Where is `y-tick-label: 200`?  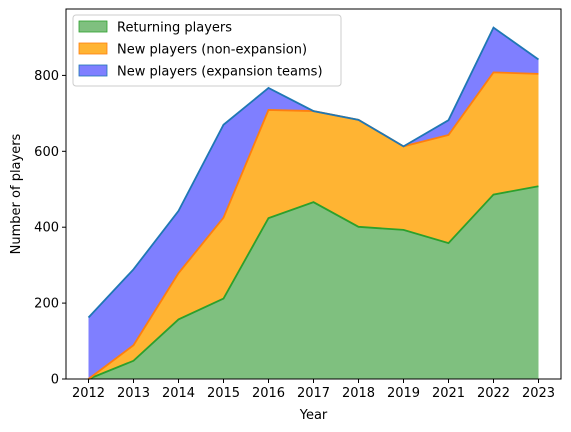 y-tick-label: 200 is located at coordinates (46, 304).